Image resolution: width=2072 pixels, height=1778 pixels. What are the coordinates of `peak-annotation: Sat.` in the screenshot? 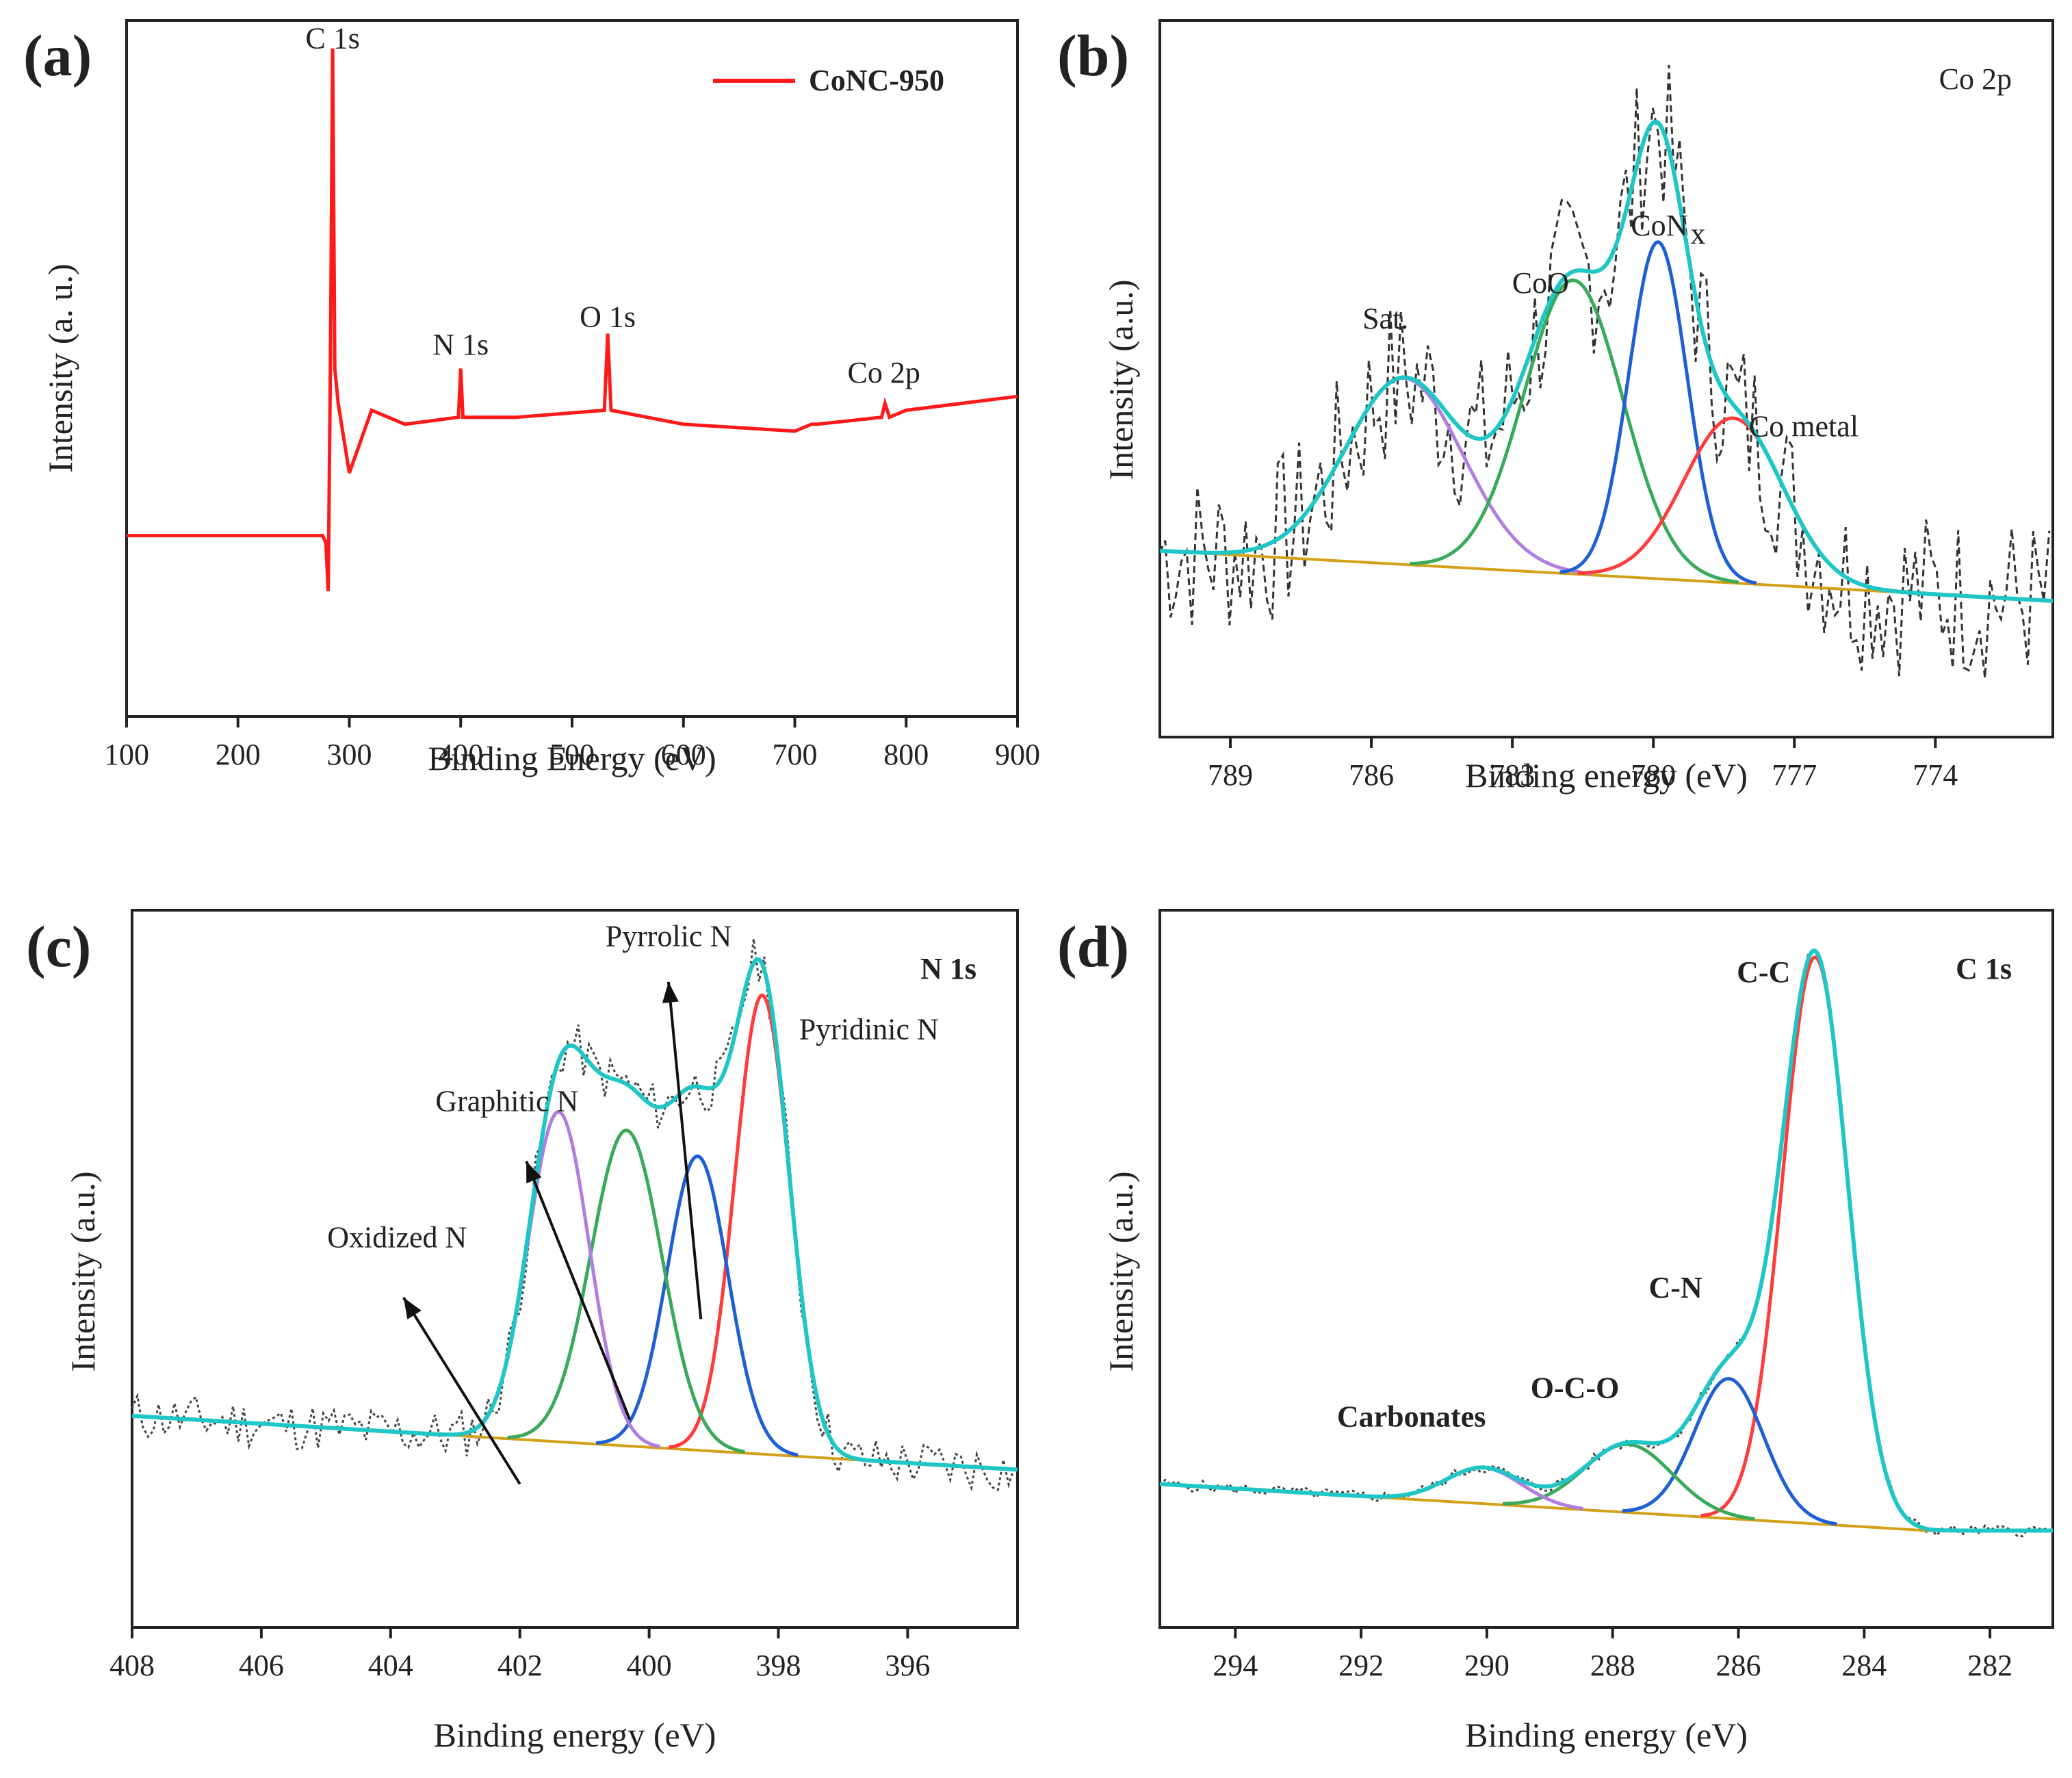 It's located at (1385, 318).